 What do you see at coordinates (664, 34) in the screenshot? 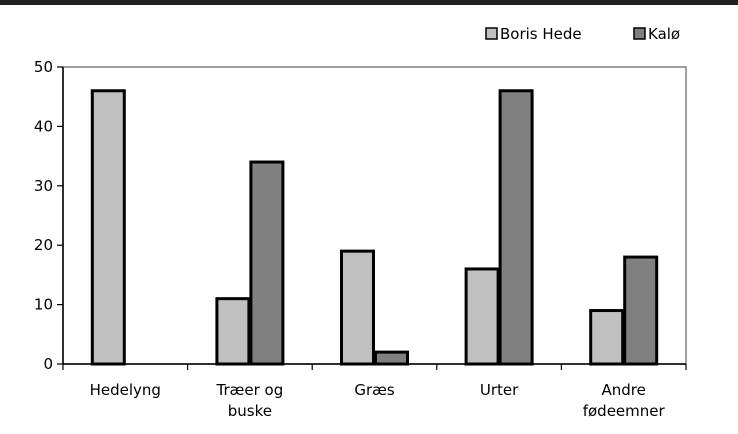
I see `legend-label-1: Kalø` at bounding box center [664, 34].